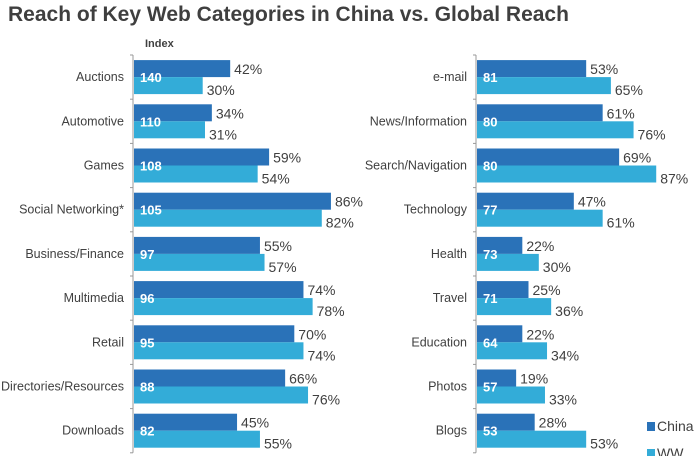 The image size is (700, 456). What do you see at coordinates (147, 254) in the screenshot?
I see `index-label: 97` at bounding box center [147, 254].